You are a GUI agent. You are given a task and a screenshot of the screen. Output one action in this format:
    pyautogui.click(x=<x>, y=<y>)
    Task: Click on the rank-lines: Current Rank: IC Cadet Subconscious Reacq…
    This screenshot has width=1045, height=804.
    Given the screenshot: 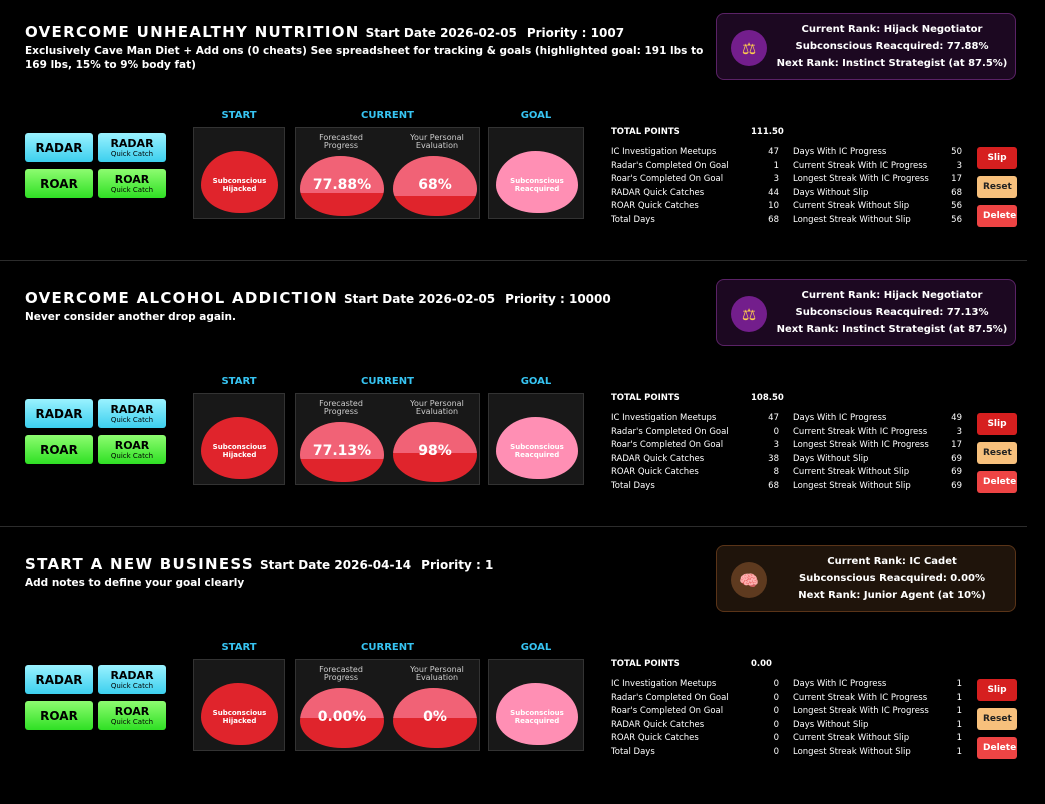 What is the action you would take?
    pyautogui.click(x=892, y=578)
    